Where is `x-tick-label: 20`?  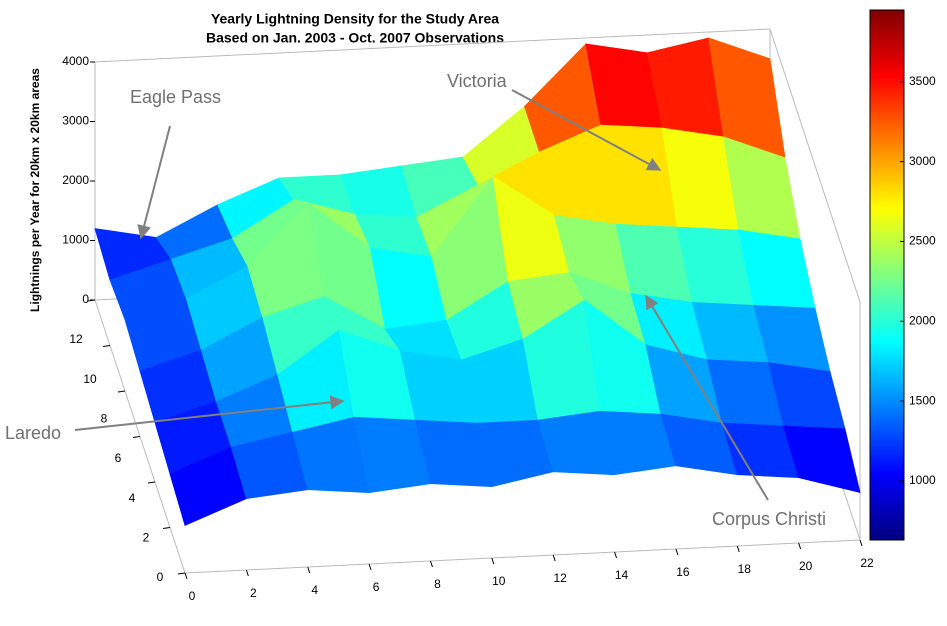 x-tick-label: 20 is located at coordinates (806, 566).